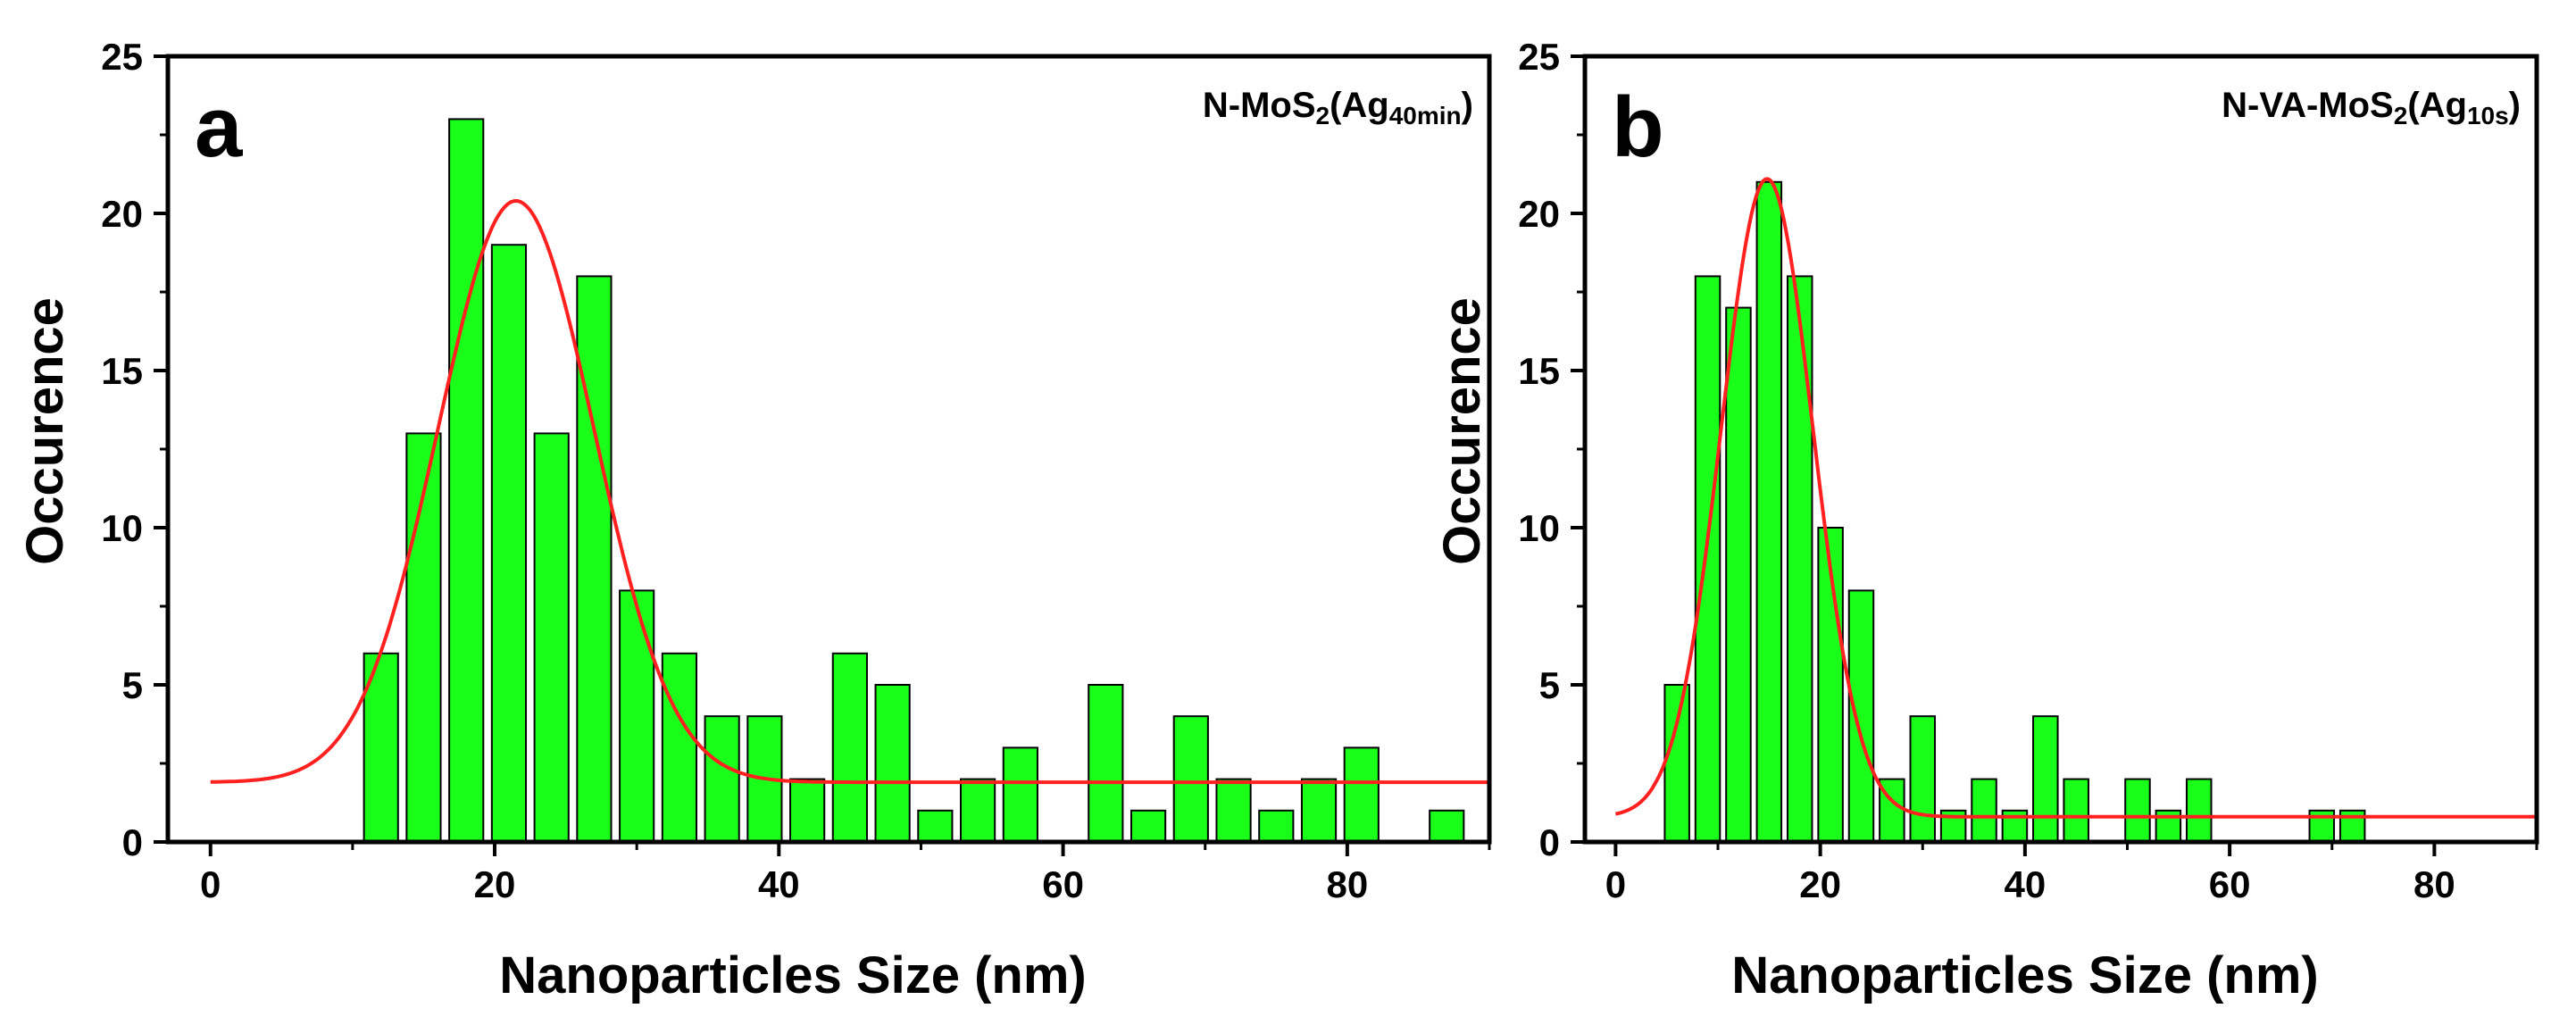 The width and height of the screenshot is (2576, 1025). Describe the element at coordinates (122, 528) in the screenshot. I see `y-tick-label-a: 10` at that location.